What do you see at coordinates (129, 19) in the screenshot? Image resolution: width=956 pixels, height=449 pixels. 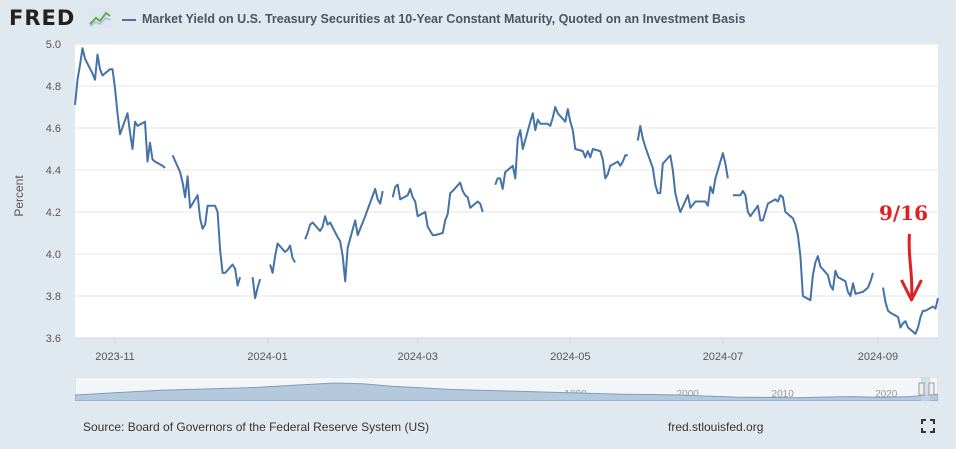 I see `legend-line-swatch` at bounding box center [129, 19].